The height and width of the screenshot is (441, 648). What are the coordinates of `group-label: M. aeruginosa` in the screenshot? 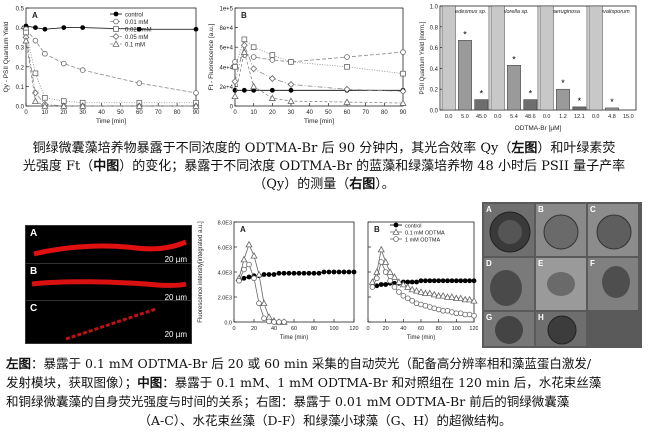 It's located at (562, 12).